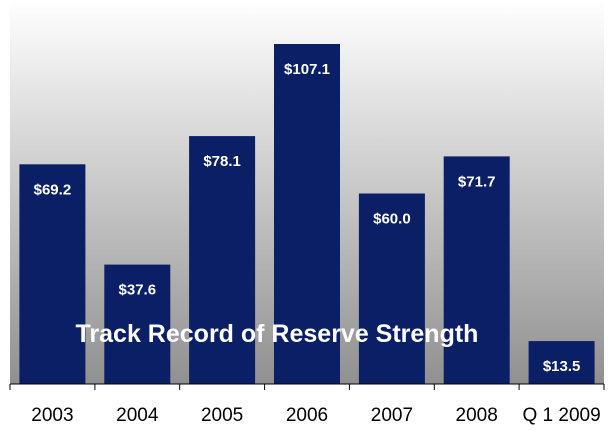 Image resolution: width=614 pixels, height=430 pixels. I want to click on x-tick-label: 2005, so click(222, 415).